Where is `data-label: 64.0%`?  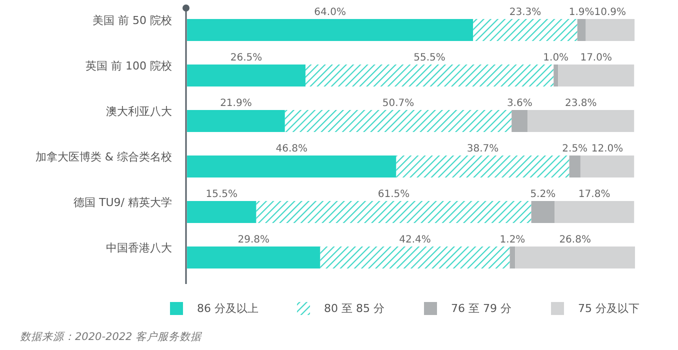
data-label: 64.0% is located at coordinates (330, 12).